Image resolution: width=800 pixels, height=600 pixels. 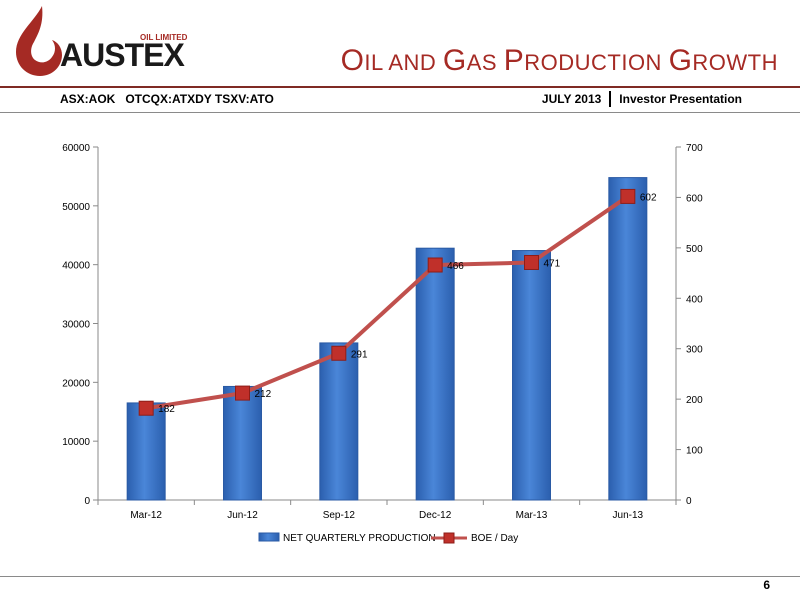 What do you see at coordinates (242, 515) in the screenshot?
I see `x-tick-label: Jun-12` at bounding box center [242, 515].